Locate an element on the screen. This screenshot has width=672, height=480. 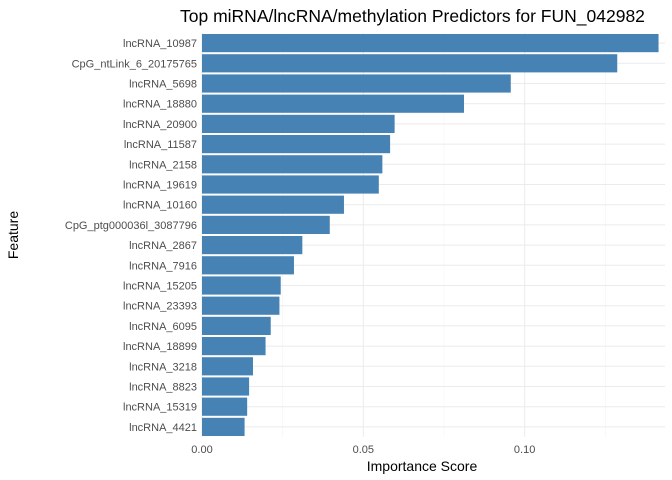
y-tick-label: lncRNA_11587 is located at coordinates (160, 145).